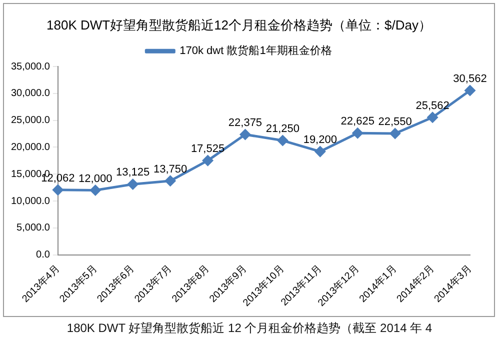  I want to click on text: 22,625, so click(357, 122).